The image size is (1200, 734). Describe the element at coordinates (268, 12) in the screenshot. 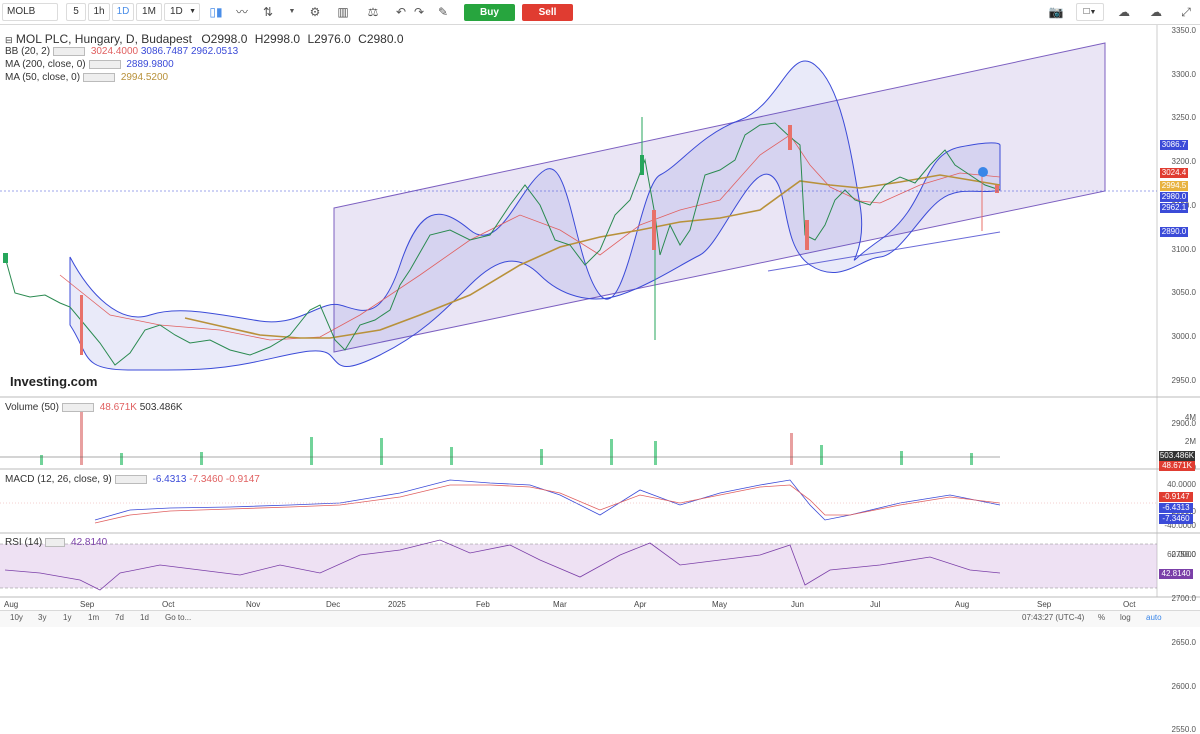

I see `indicators-icon: ⇅` at that location.